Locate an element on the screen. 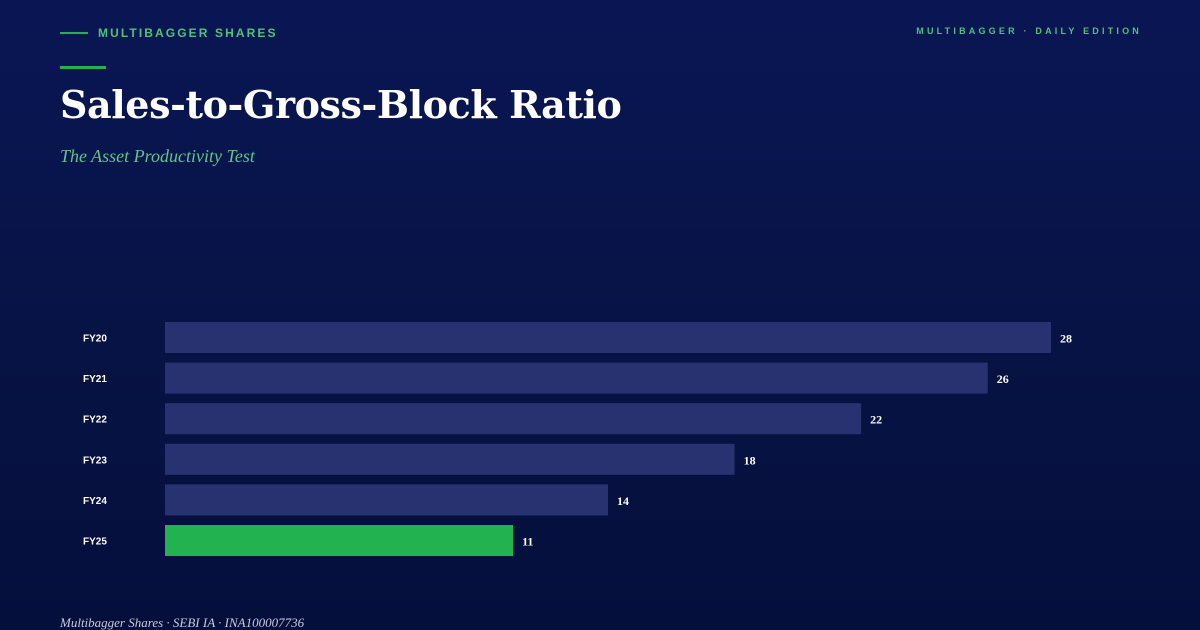  value-label: 26 is located at coordinates (1003, 379).